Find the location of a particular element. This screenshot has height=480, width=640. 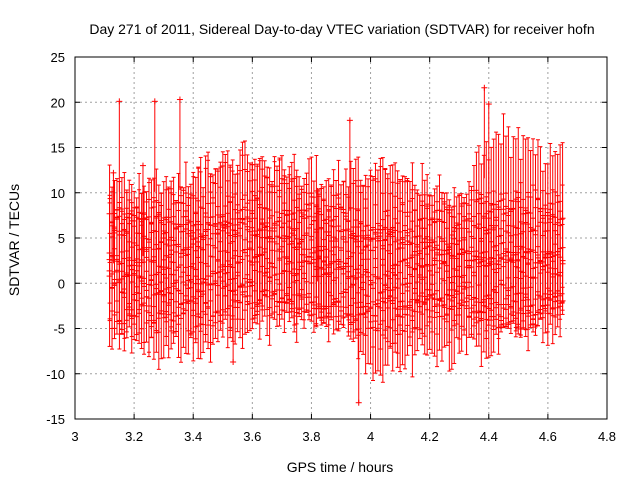

x-axis-label: GPS time / hours is located at coordinates (340, 467).